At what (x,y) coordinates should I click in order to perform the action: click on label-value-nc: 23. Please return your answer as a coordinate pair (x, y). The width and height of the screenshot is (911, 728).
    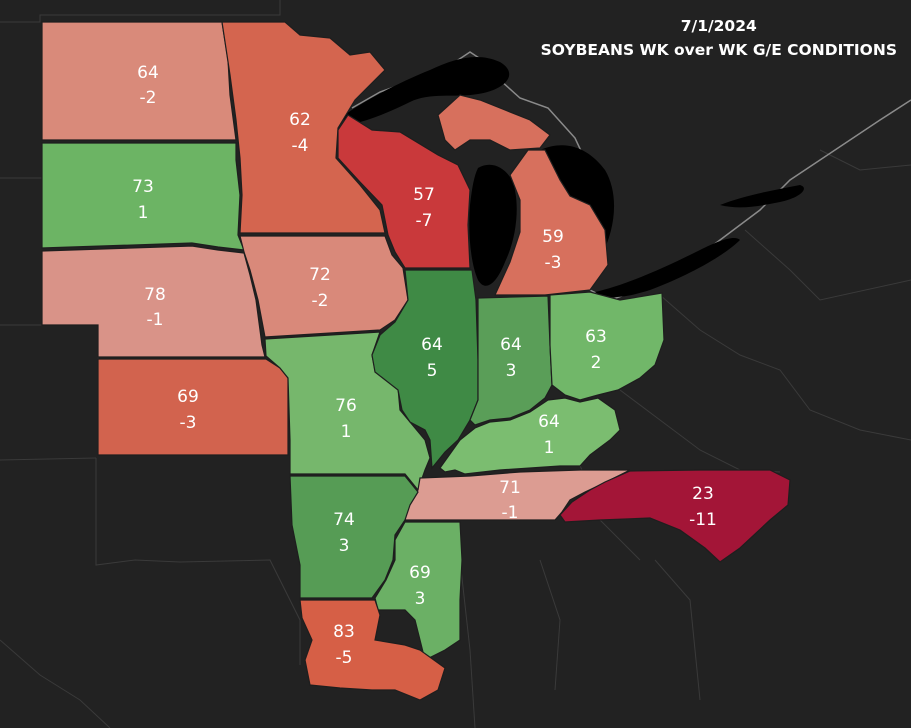
    Looking at the image, I should click on (703, 494).